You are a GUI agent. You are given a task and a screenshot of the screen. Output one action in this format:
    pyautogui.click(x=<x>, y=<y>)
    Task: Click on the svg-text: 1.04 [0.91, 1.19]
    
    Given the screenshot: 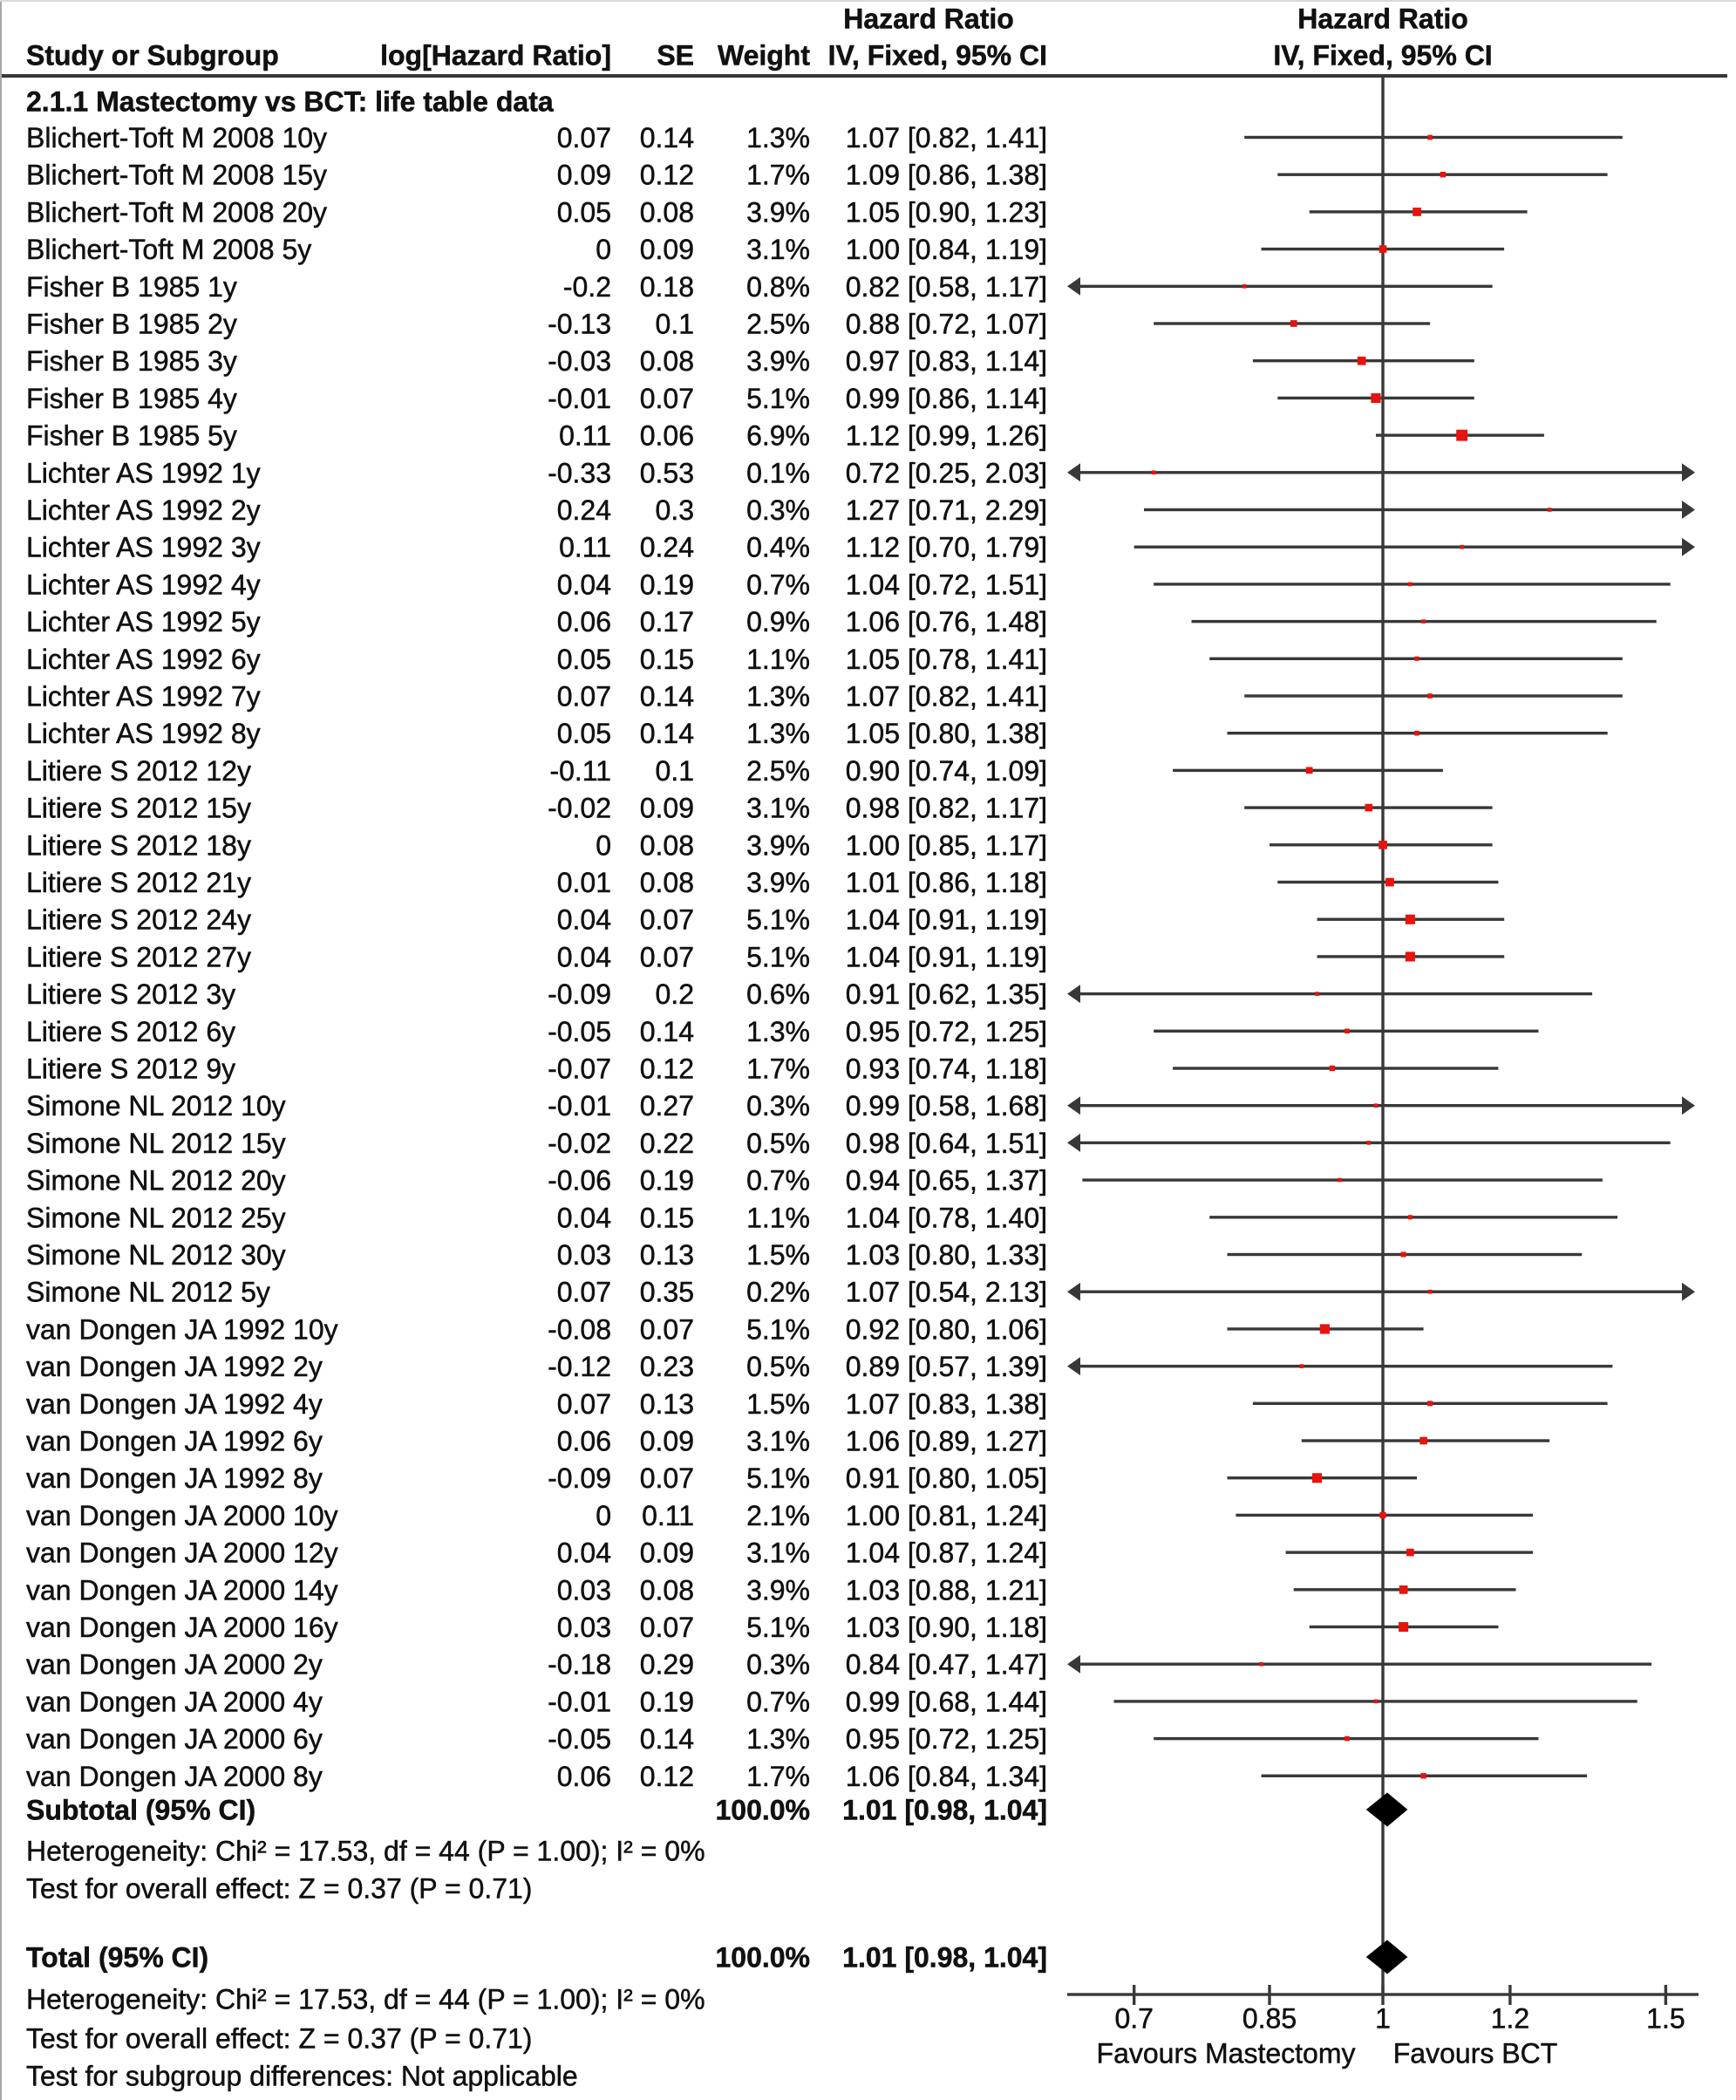 What is the action you would take?
    pyautogui.click(x=946, y=920)
    